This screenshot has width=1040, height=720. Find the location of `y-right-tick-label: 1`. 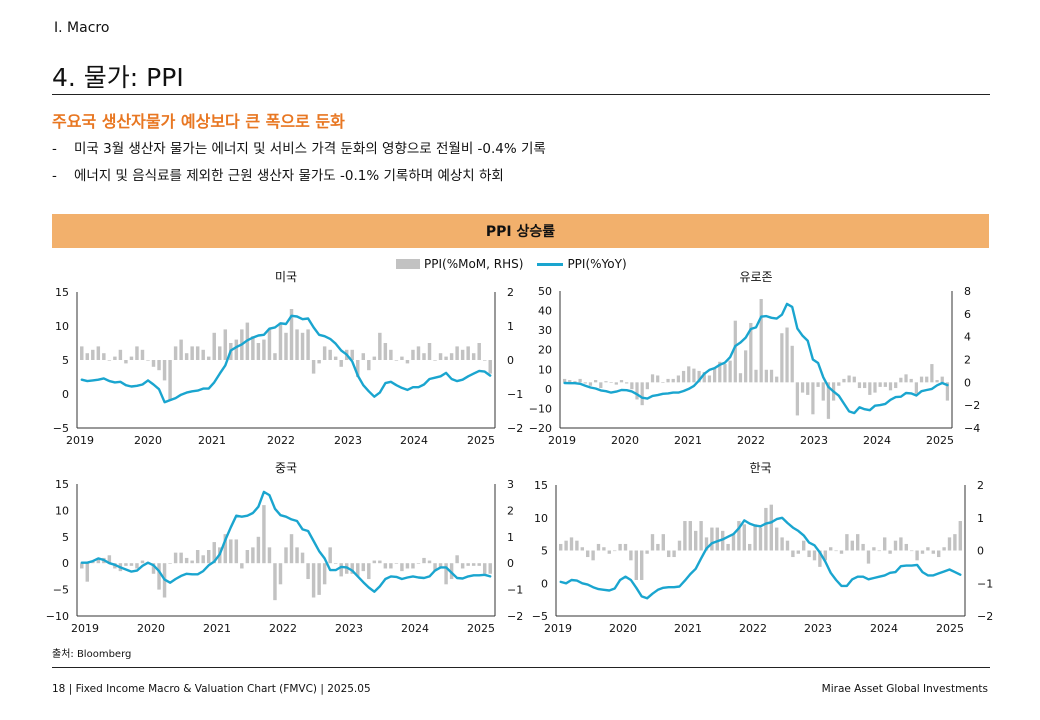

y-right-tick-label: 1 is located at coordinates (510, 537).